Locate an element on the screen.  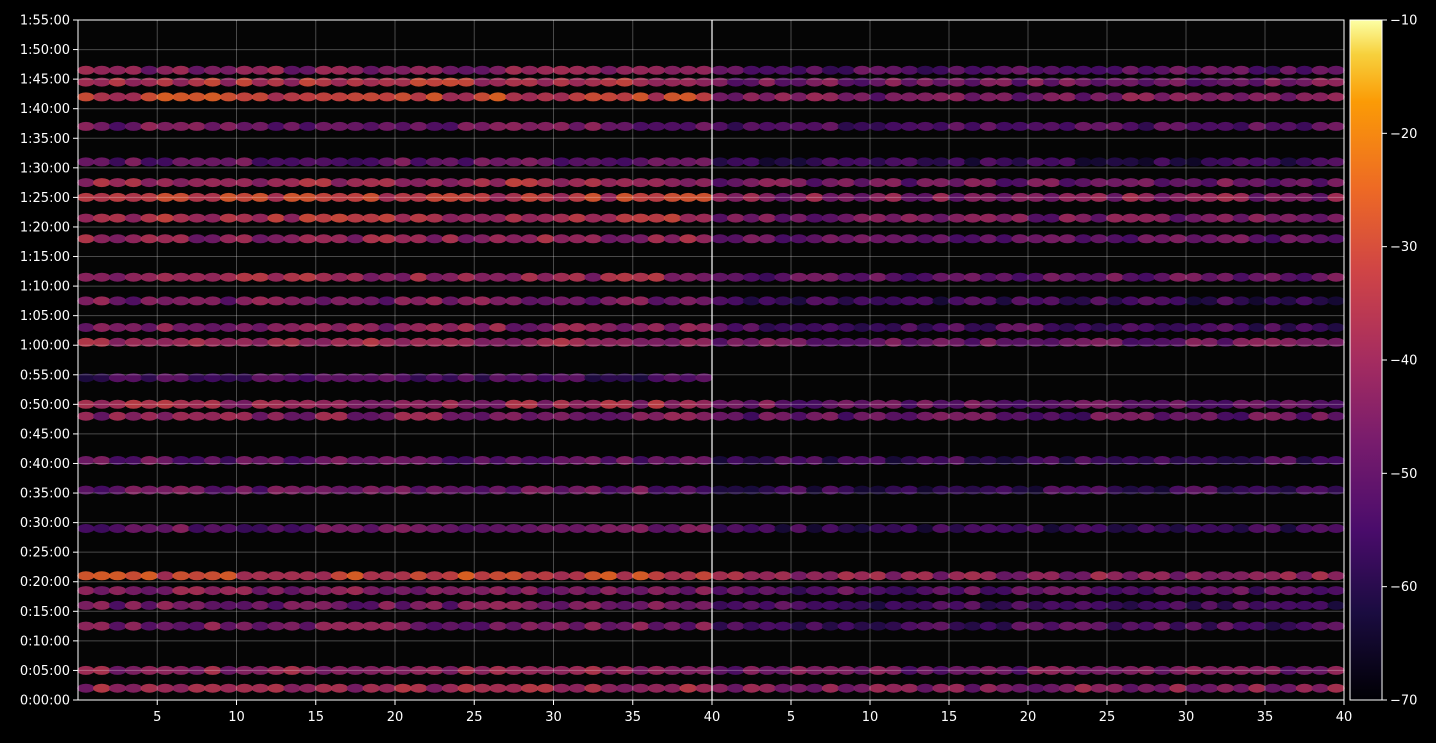
heat-cell-p2-b4-x14 is located at coordinates (925, 591).